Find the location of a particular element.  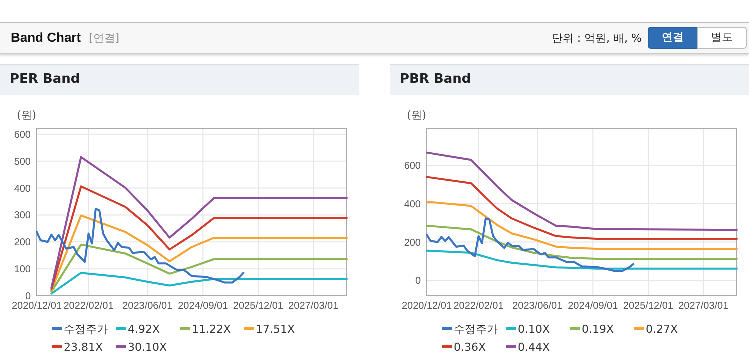

legend-label: 17.51X is located at coordinates (276, 329).